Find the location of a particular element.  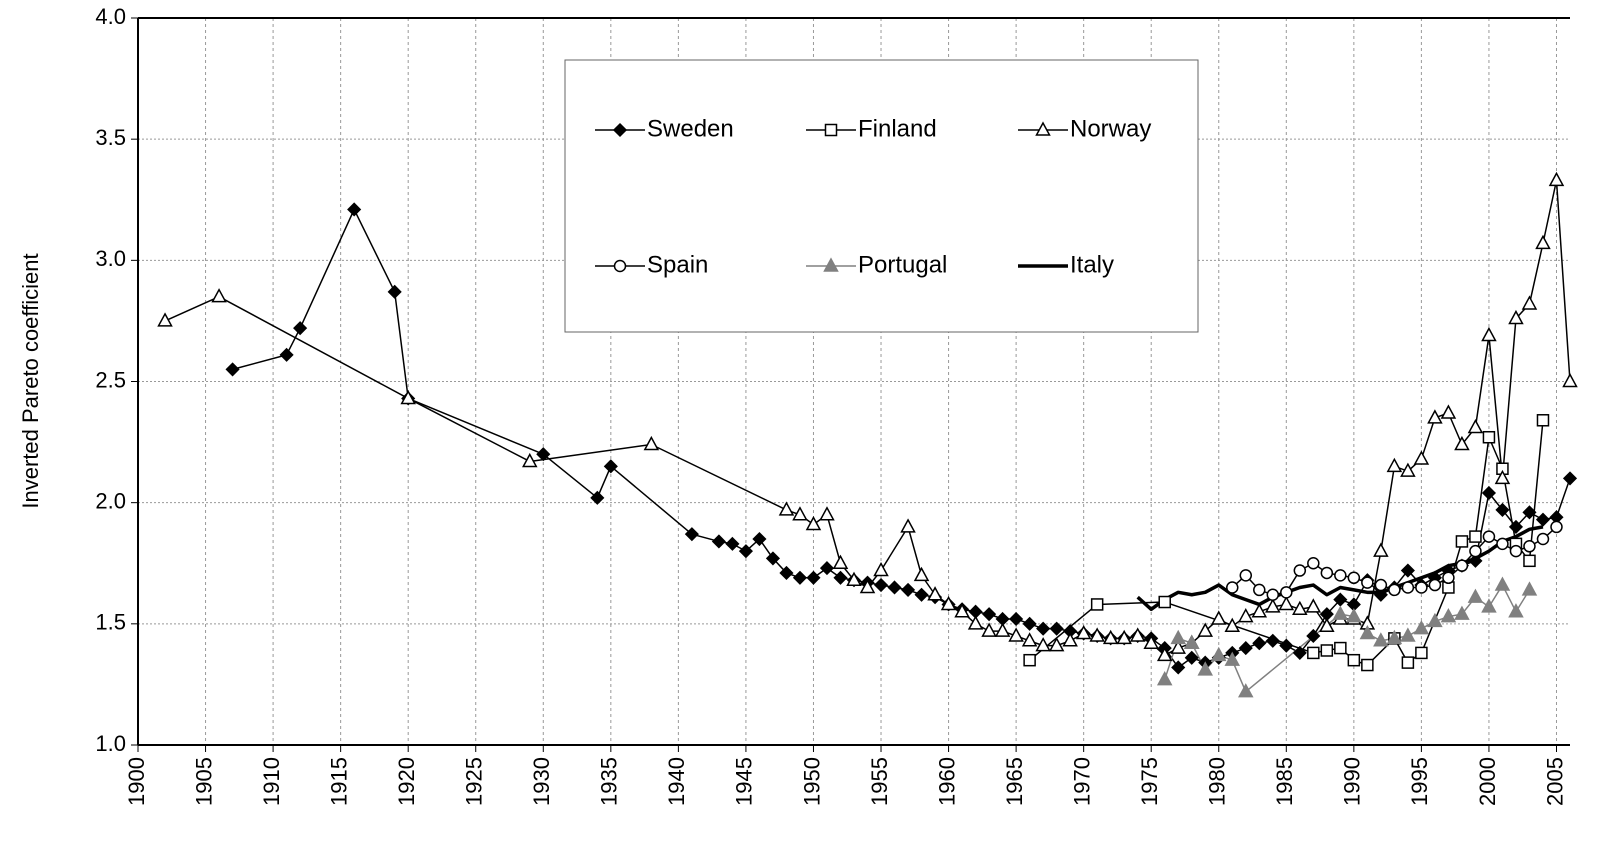

x-tick-label: 1920 is located at coordinates (406, 781).